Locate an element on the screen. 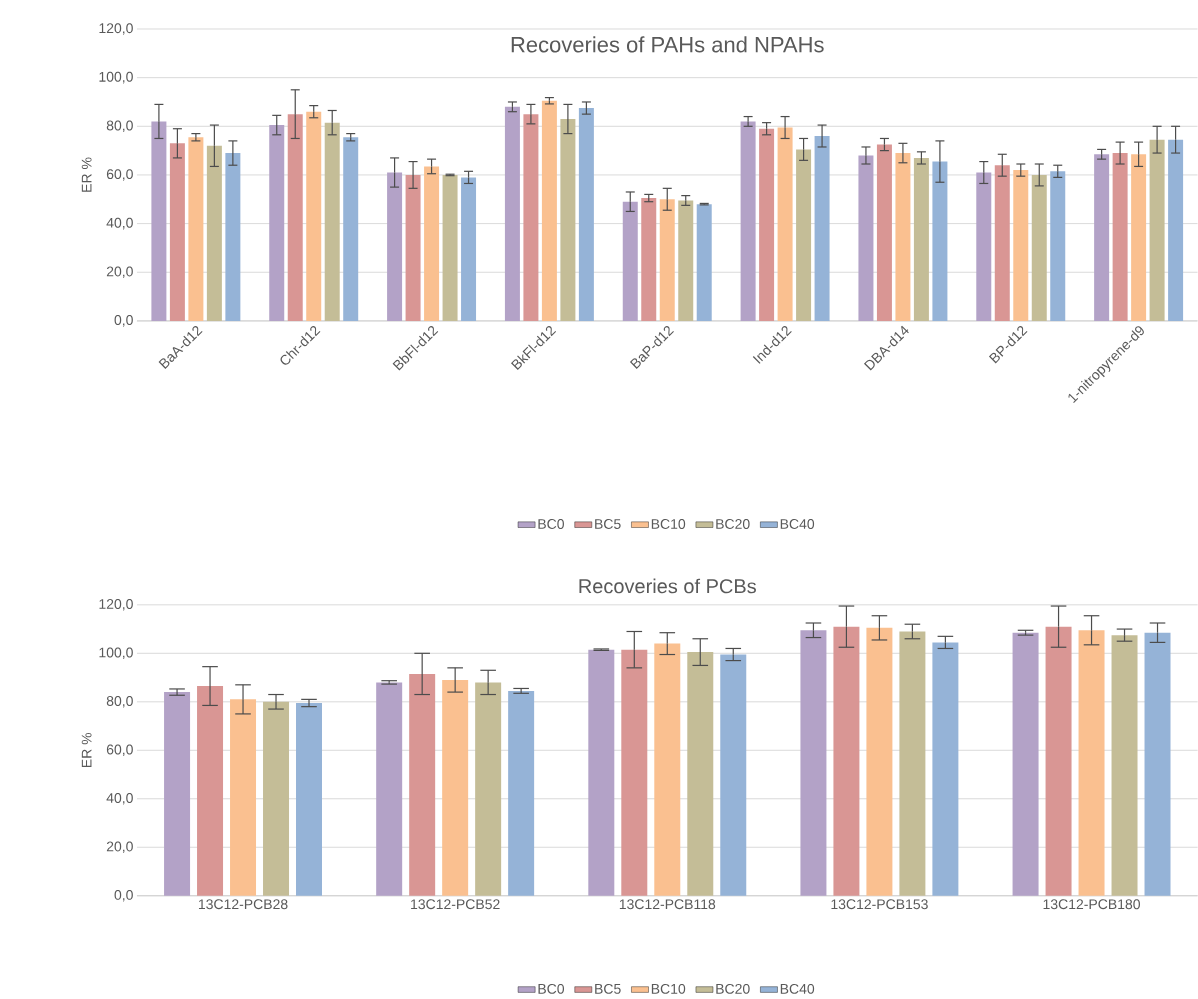  y-tick-label: 120,0 is located at coordinates (116, 604).